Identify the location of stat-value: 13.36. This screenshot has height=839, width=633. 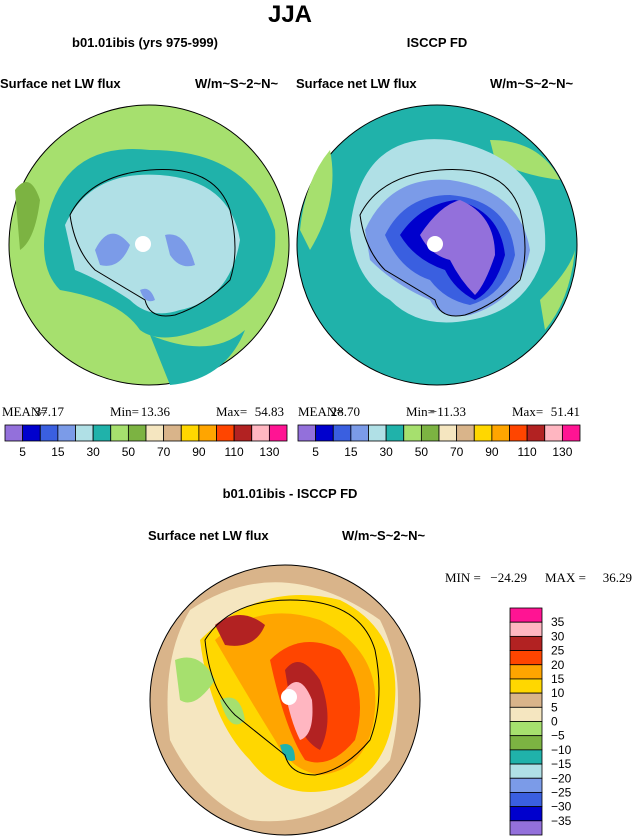
(156, 411).